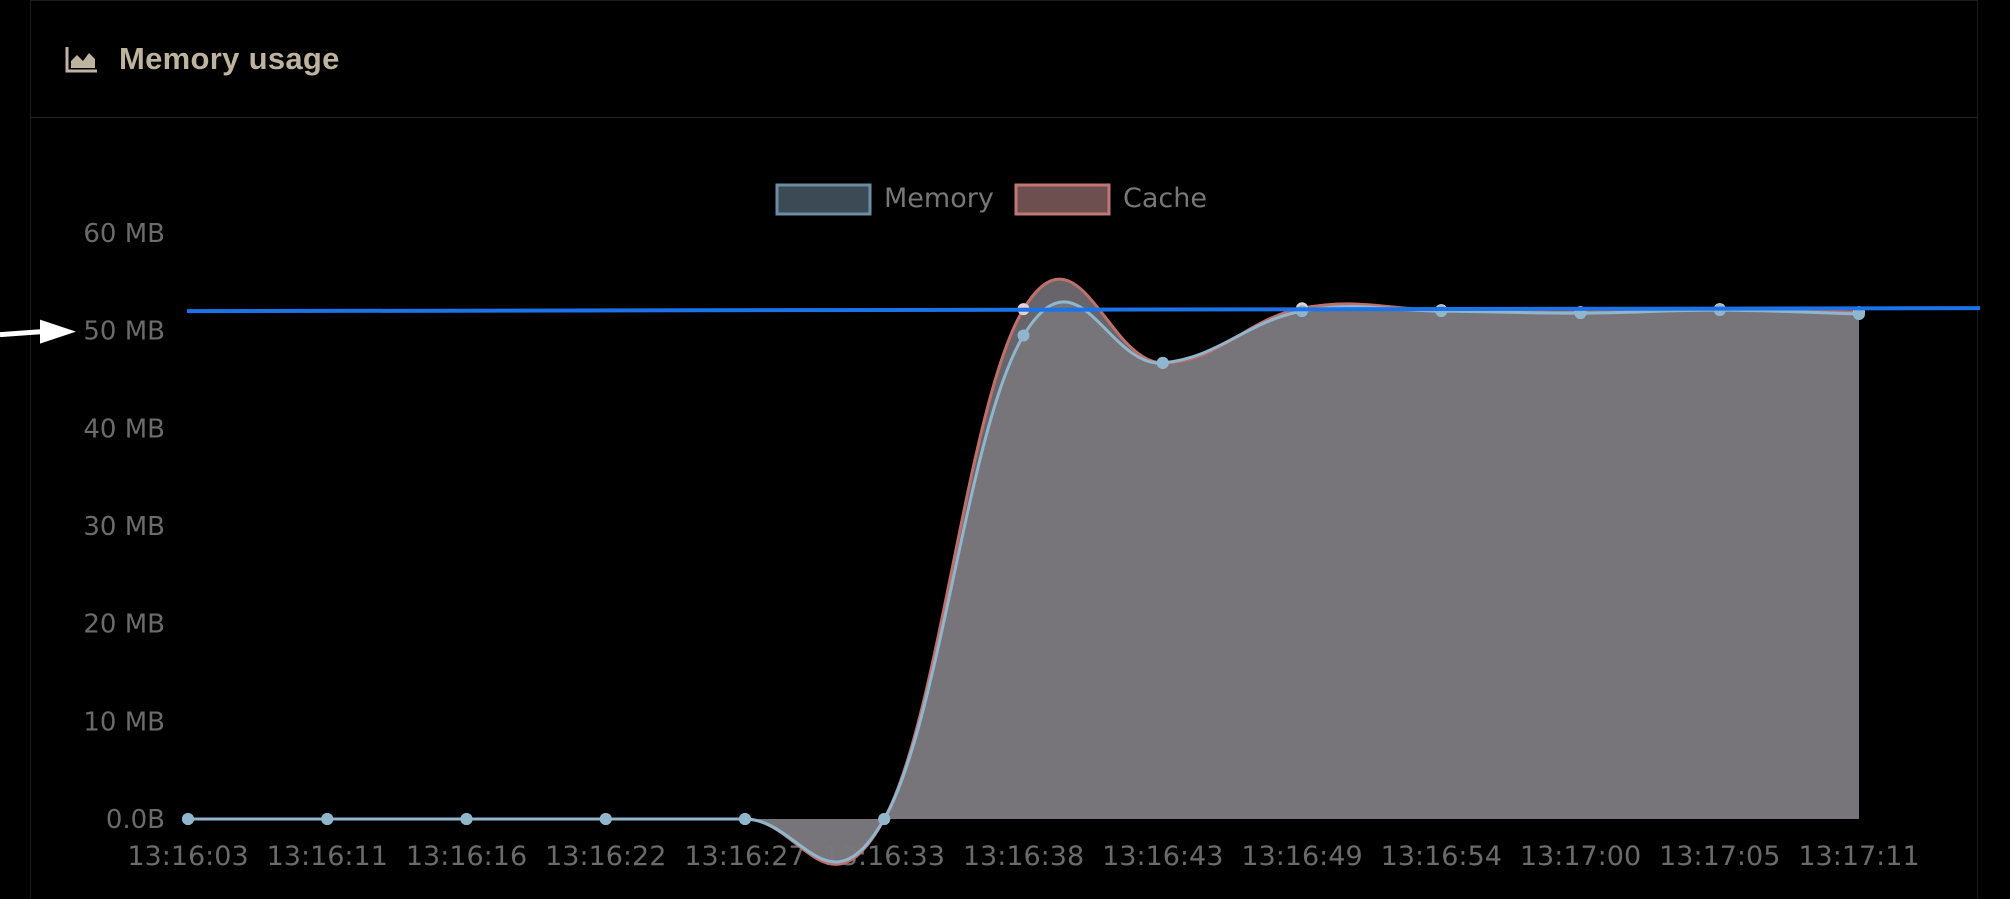 This screenshot has height=899, width=2010. Describe the element at coordinates (1858, 856) in the screenshot. I see `x-tick-label: 13:17:11` at that location.